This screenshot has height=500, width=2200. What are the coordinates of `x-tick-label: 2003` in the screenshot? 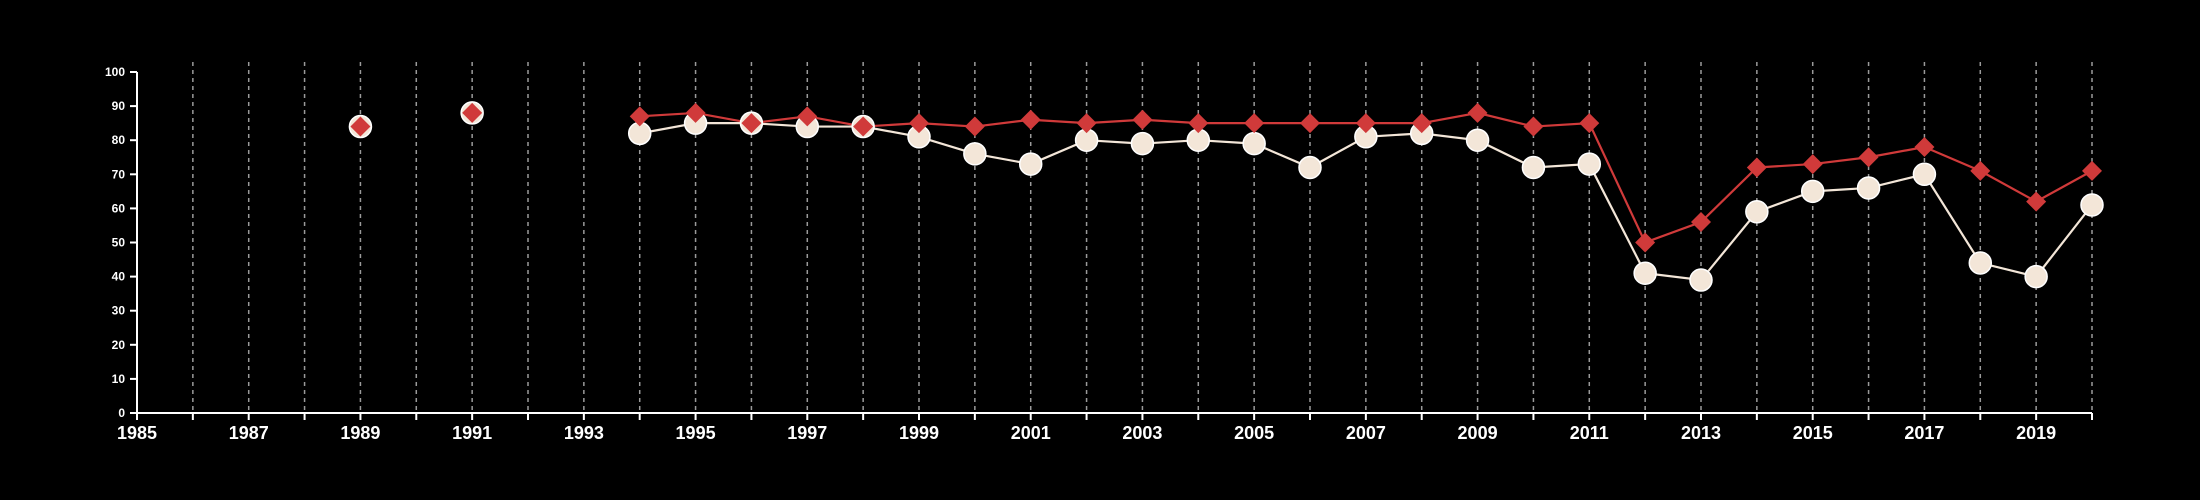 It's located at (1142, 433).